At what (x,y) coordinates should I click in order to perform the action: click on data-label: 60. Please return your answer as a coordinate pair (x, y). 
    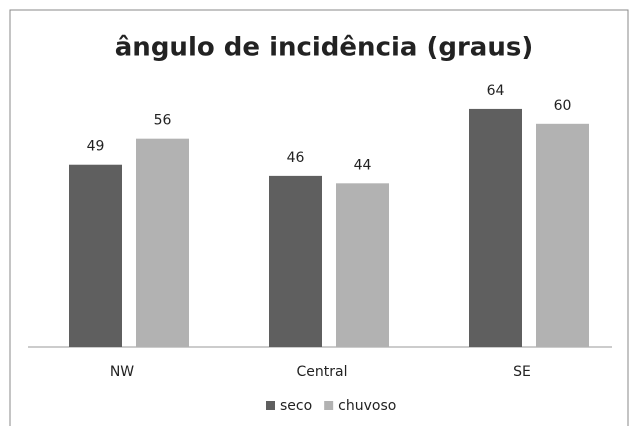
    Looking at the image, I should click on (563, 106).